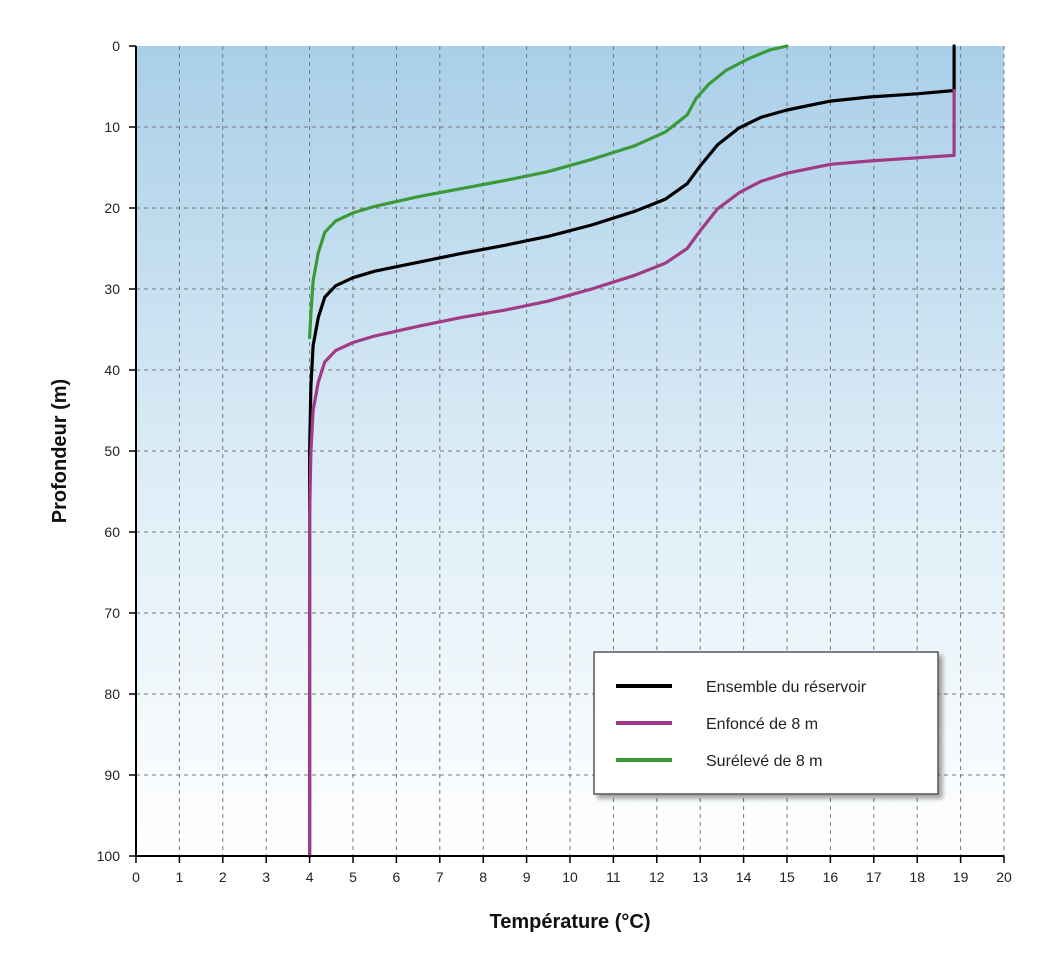  What do you see at coordinates (310, 877) in the screenshot?
I see `x-tick-label: 4` at bounding box center [310, 877].